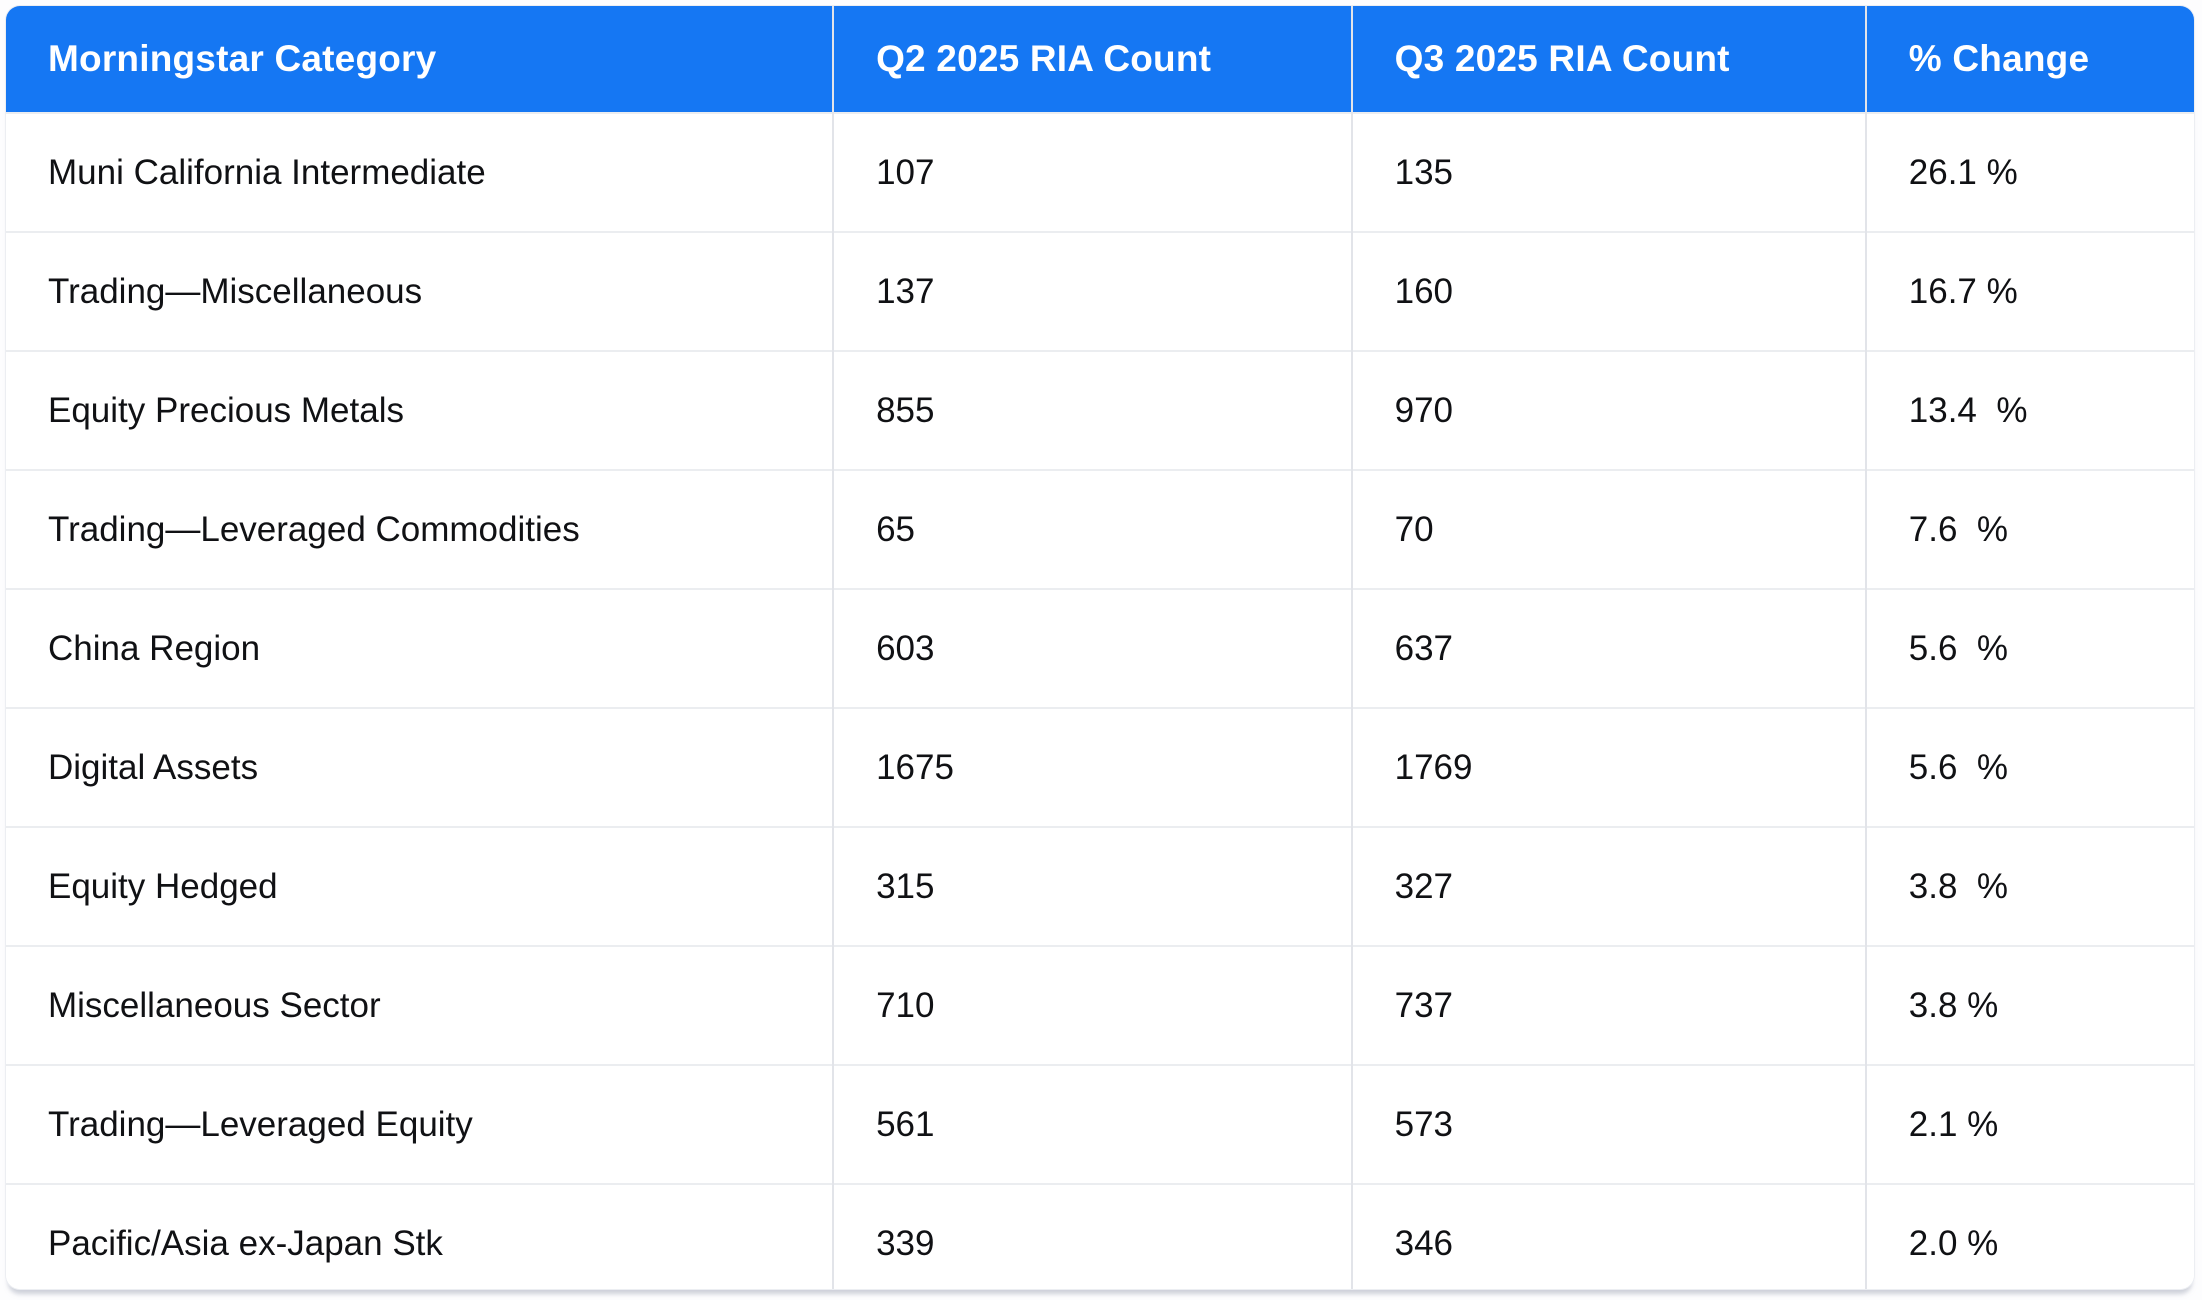 Image resolution: width=2202 pixels, height=1300 pixels. Describe the element at coordinates (1092, 59) in the screenshot. I see `column-header-q2-2025-ria-count: Q2 2025 RIA Count` at that location.